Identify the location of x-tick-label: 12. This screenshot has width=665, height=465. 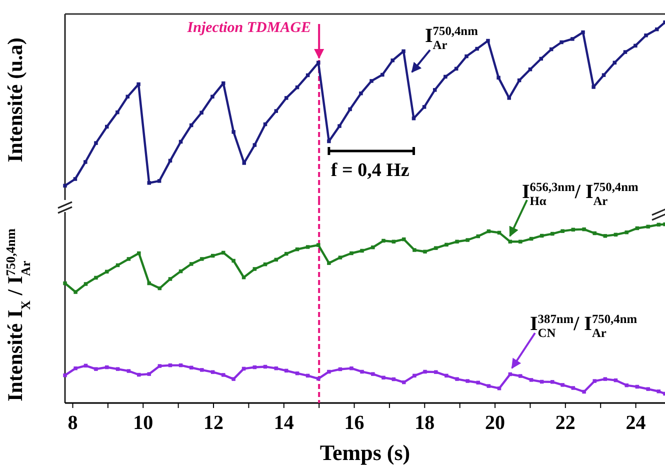
(214, 423).